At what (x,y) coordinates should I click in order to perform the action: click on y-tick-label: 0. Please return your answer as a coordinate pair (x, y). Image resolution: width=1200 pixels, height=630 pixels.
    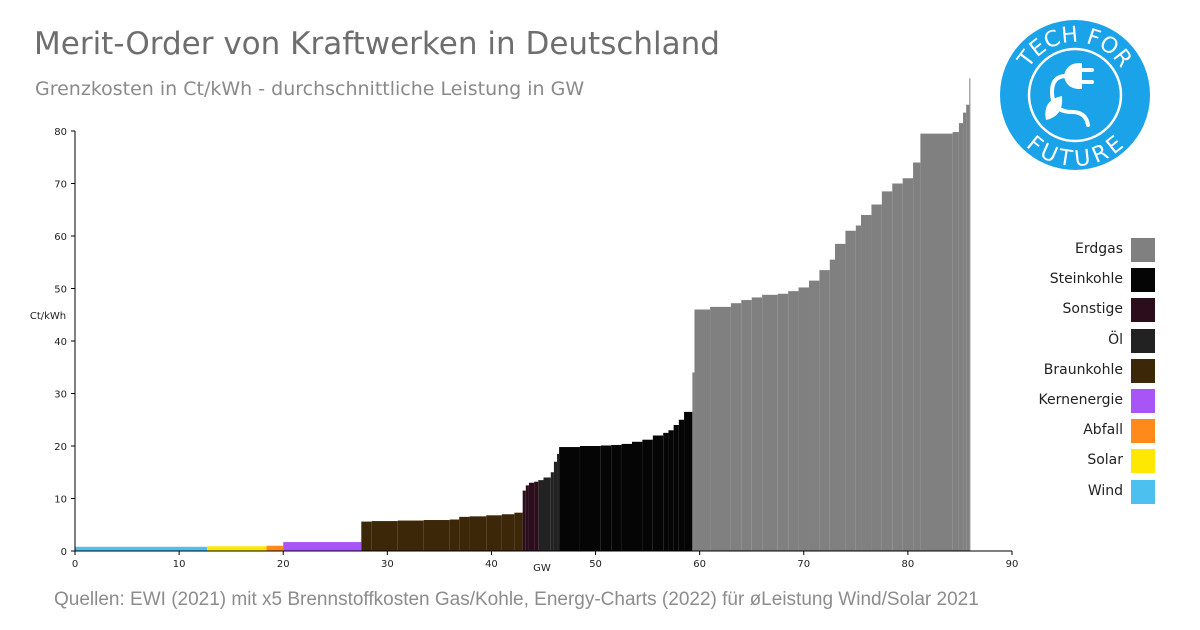
    Looking at the image, I should click on (64, 552).